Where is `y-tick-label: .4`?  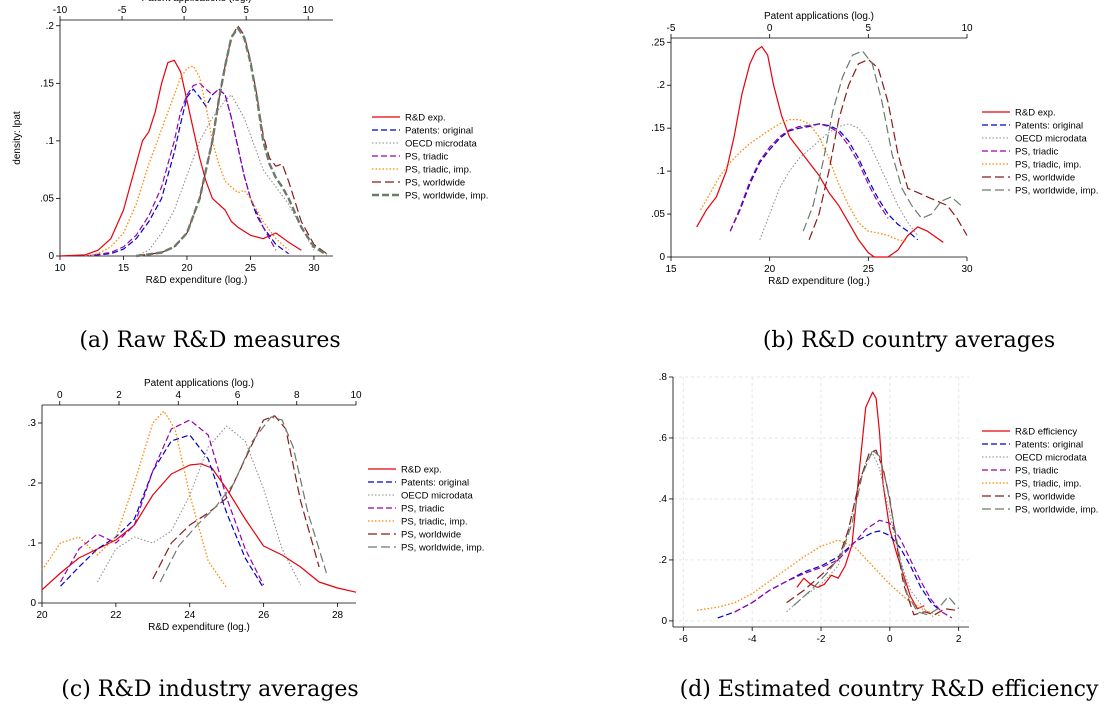 y-tick-label: .4 is located at coordinates (663, 499).